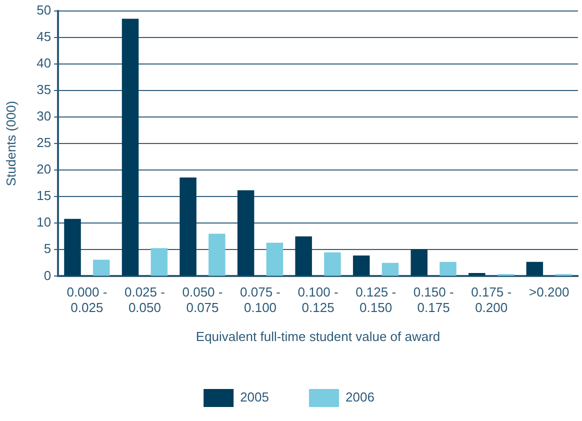 The width and height of the screenshot is (582, 421). I want to click on y-tick-label: 20, so click(44, 169).